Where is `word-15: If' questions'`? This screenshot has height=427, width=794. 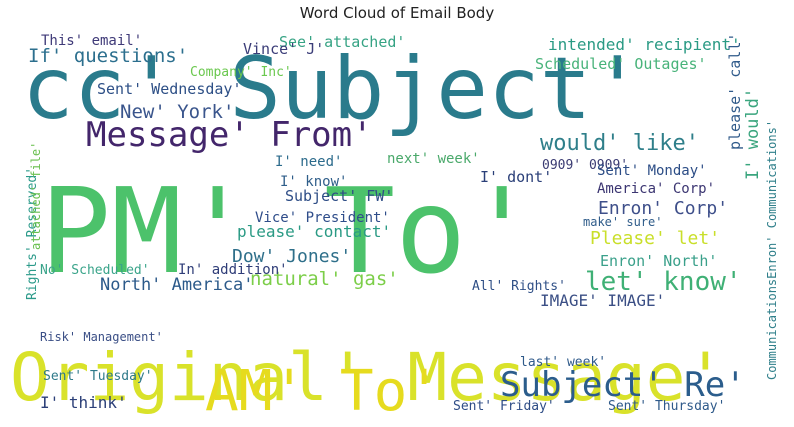
word-15: If' questions' is located at coordinates (108, 56).